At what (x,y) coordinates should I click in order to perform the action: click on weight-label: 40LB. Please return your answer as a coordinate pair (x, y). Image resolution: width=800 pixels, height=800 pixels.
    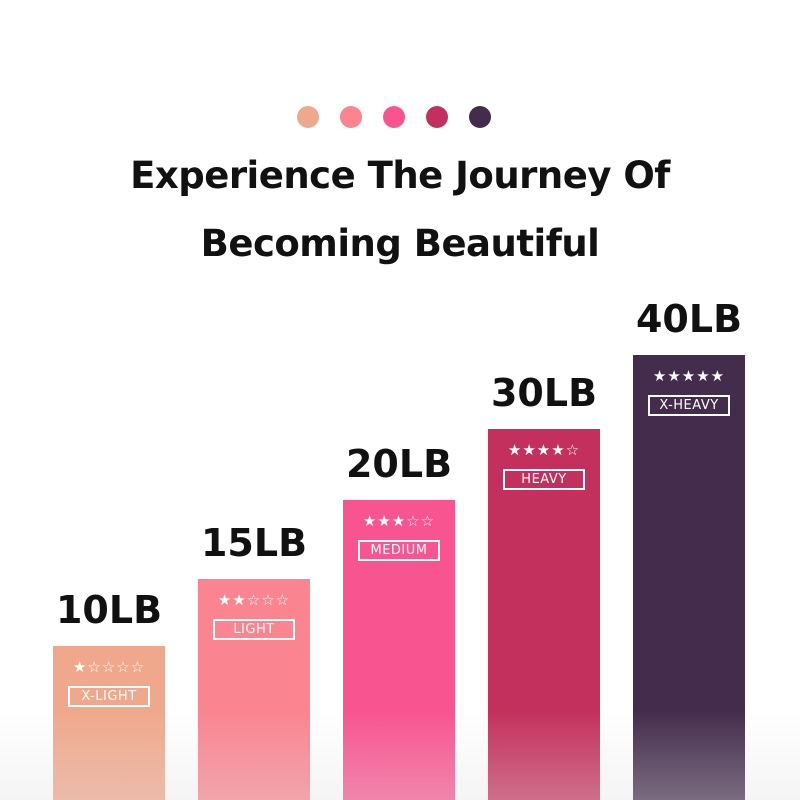
    Looking at the image, I should click on (689, 319).